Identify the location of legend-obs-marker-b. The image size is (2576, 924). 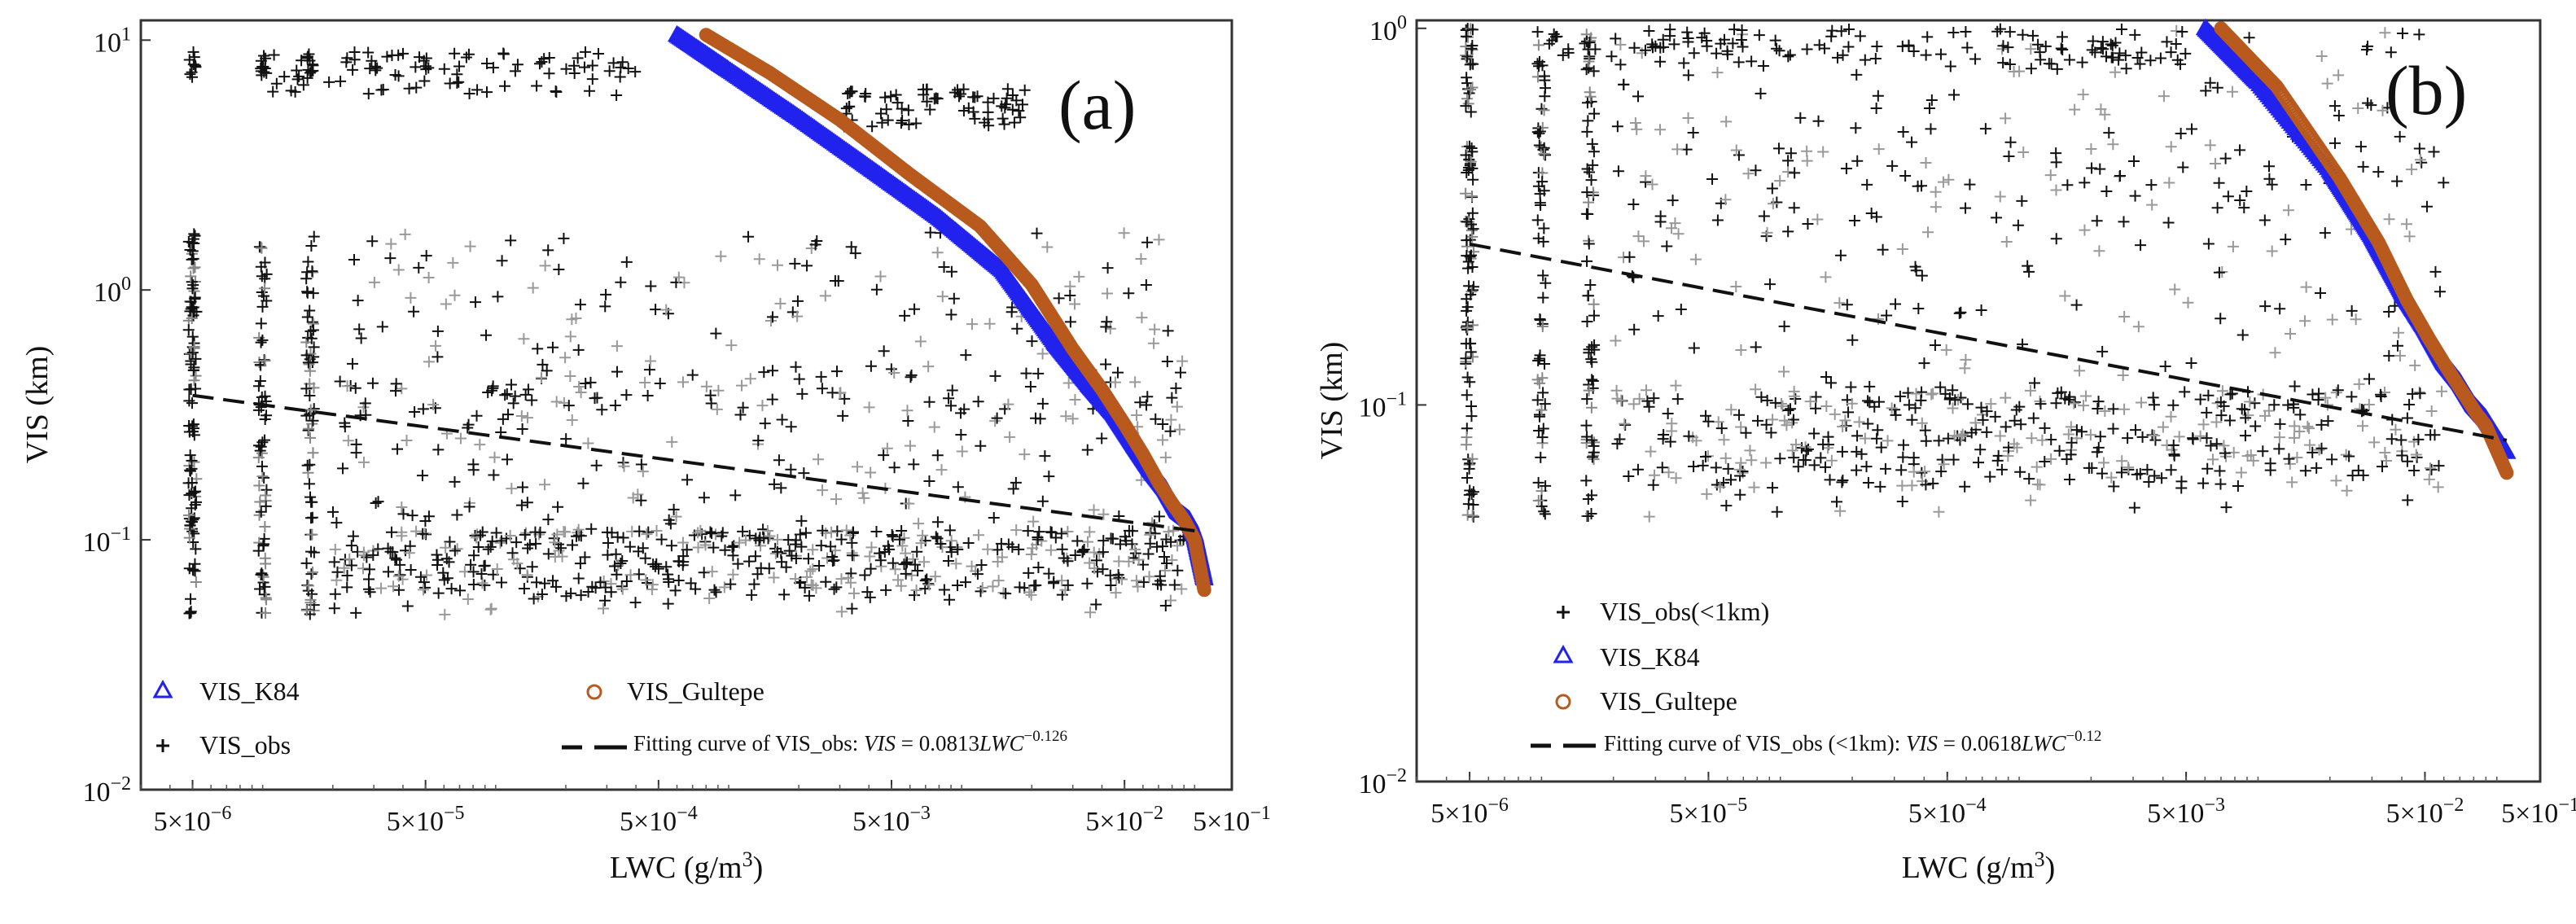
(1563, 612).